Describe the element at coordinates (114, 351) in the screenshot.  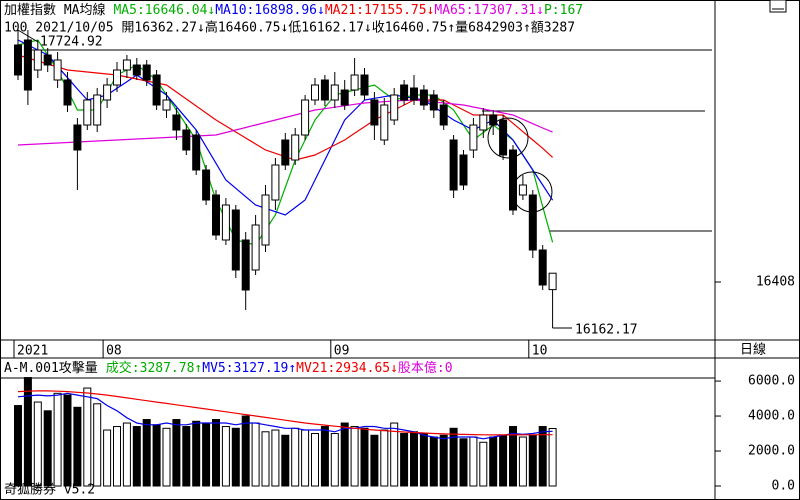
I see `x-tick-label: 08` at that location.